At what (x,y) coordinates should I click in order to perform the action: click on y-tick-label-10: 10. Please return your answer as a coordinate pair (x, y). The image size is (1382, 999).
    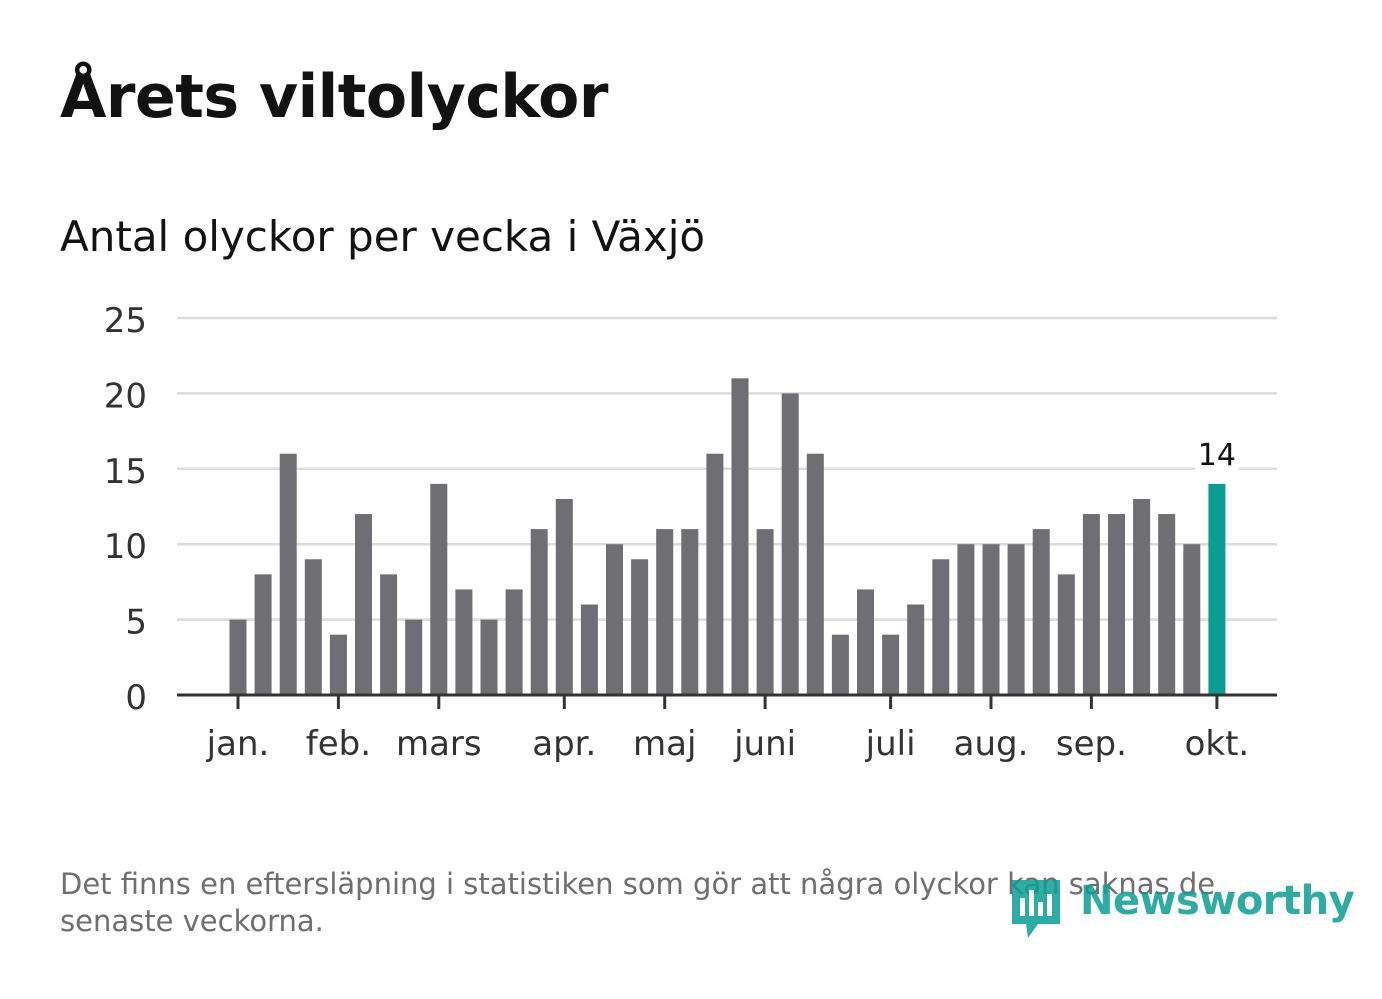
    Looking at the image, I should click on (125, 547).